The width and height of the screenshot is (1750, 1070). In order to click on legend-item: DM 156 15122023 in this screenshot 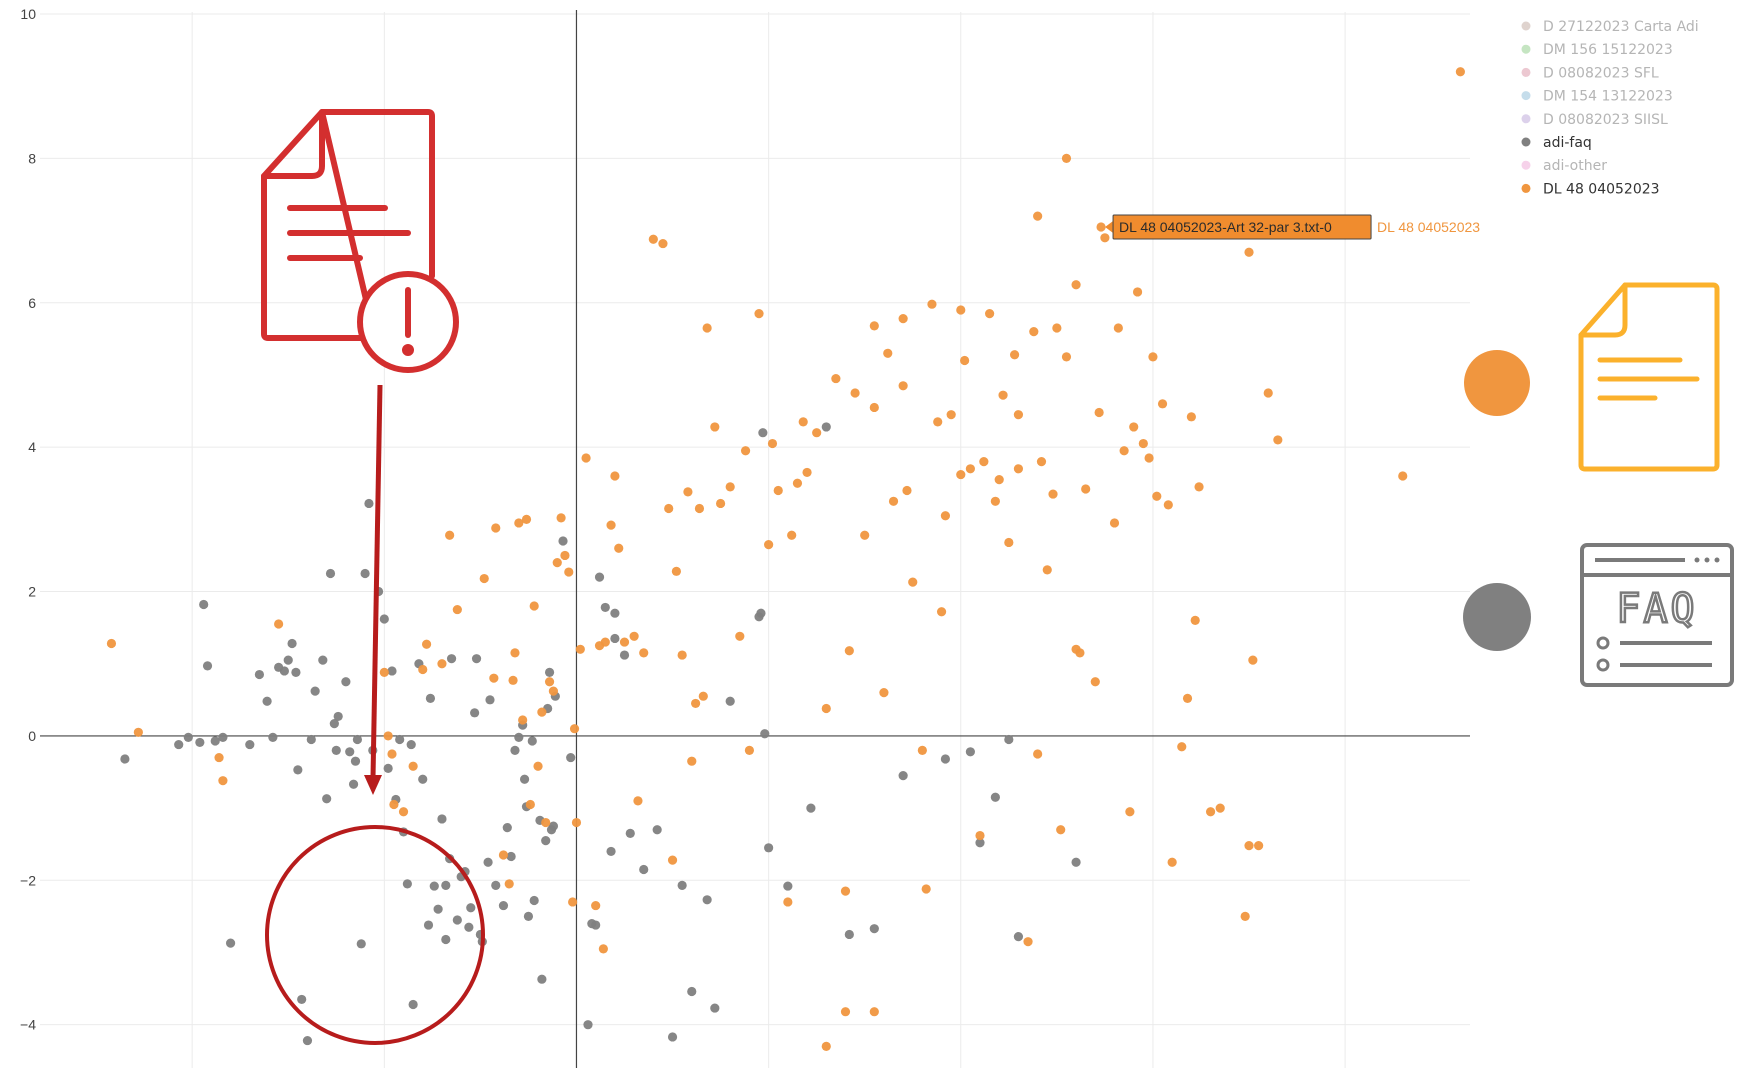, I will do `click(1608, 50)`.